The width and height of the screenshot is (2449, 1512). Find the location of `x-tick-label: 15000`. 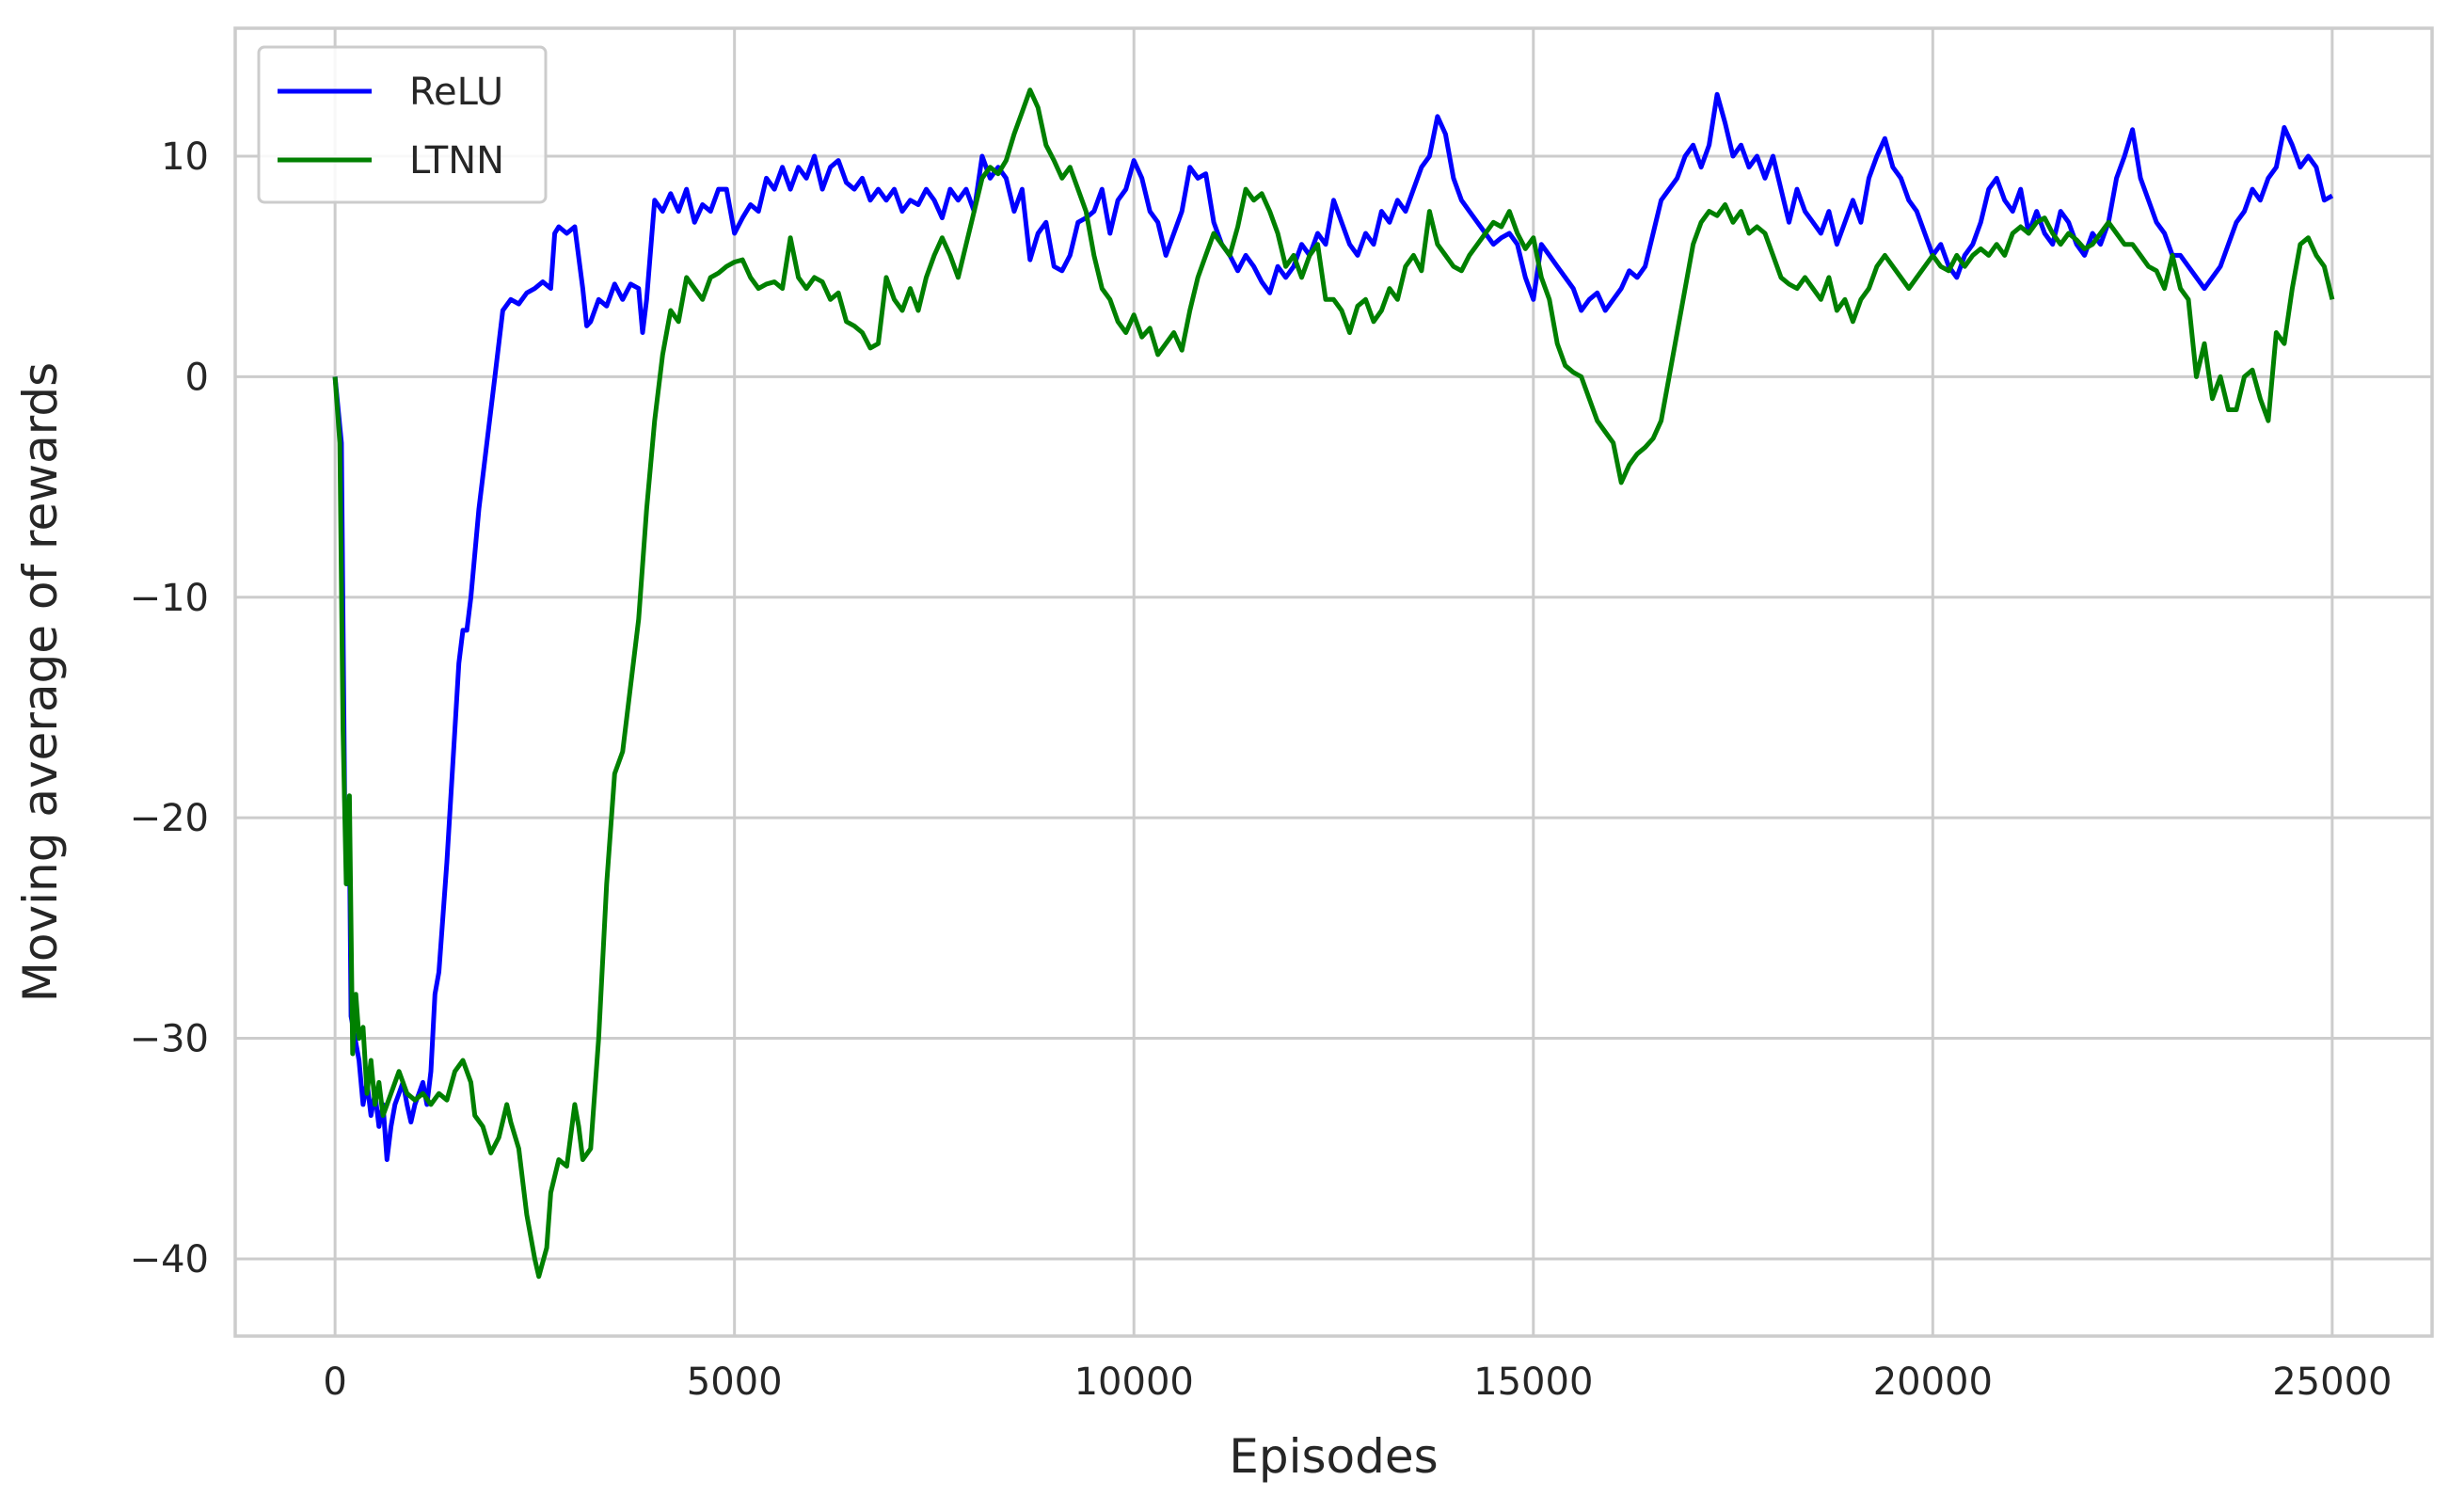

x-tick-label: 15000 is located at coordinates (1533, 1383).